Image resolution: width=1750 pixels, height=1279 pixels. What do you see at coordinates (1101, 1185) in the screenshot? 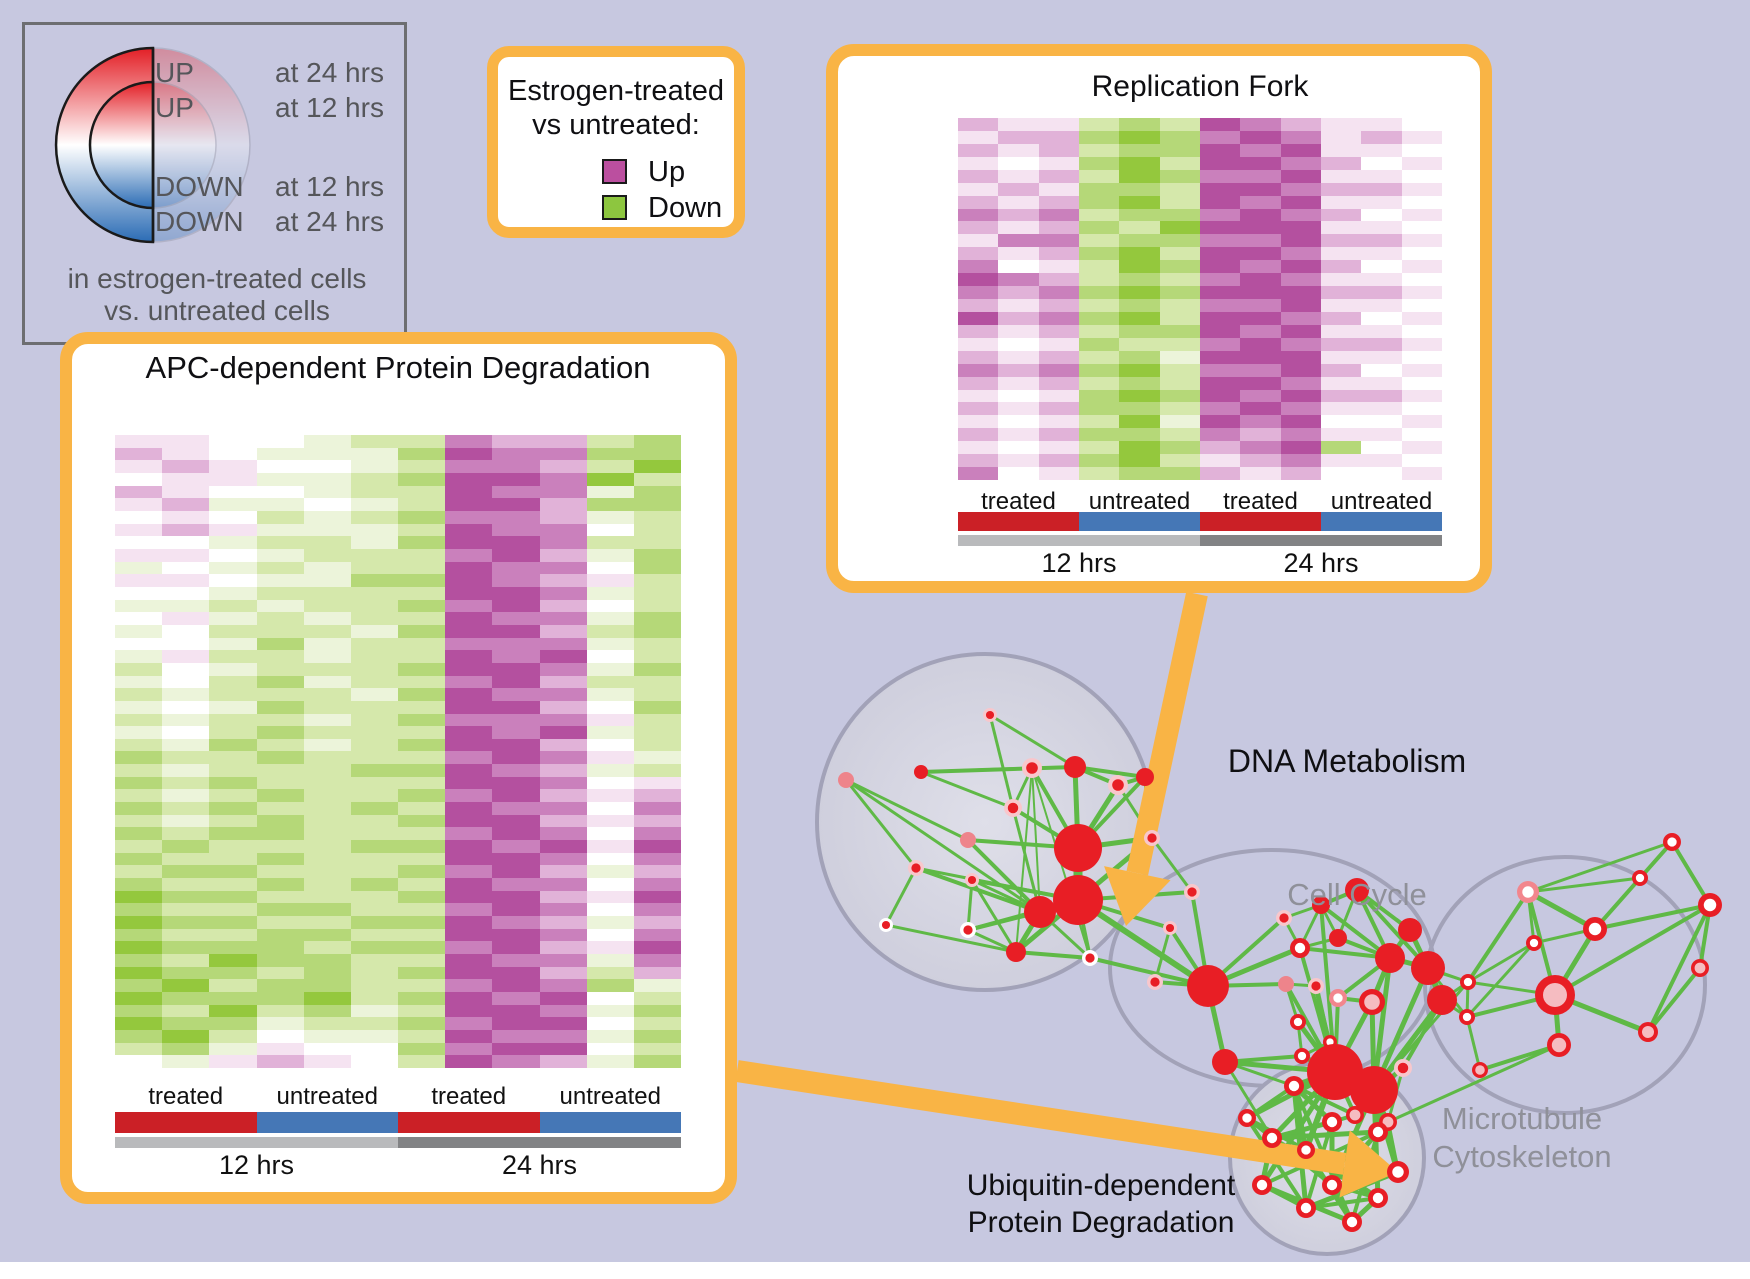
I see `cluster-label-line: Ubiquitin-dependent` at bounding box center [1101, 1185].